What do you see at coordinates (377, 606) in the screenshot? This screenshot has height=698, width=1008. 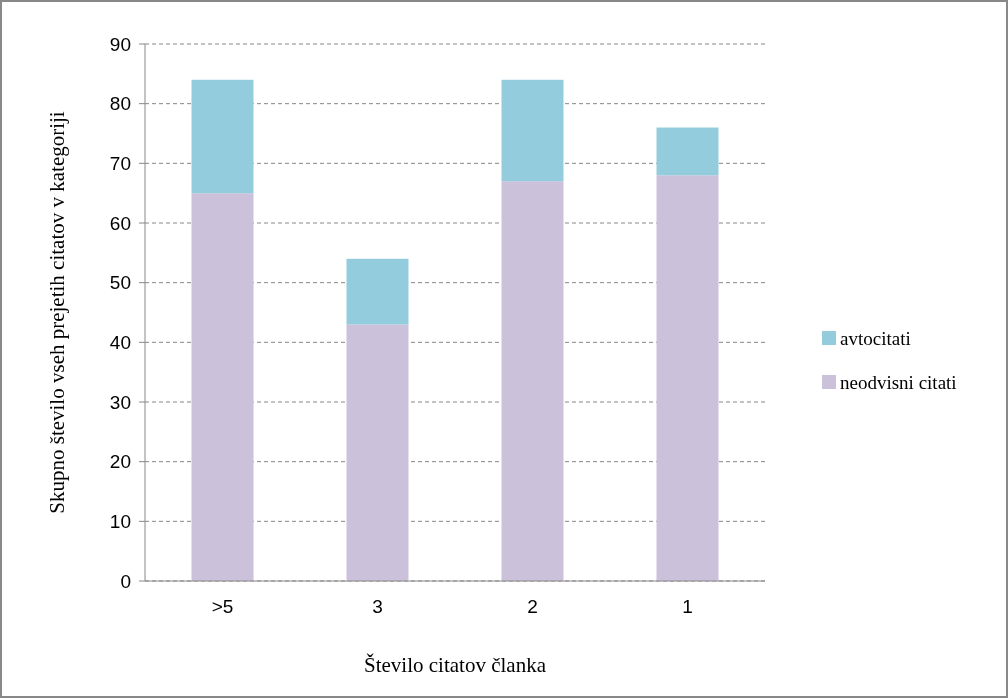 I see `x-tick-label: 3` at bounding box center [377, 606].